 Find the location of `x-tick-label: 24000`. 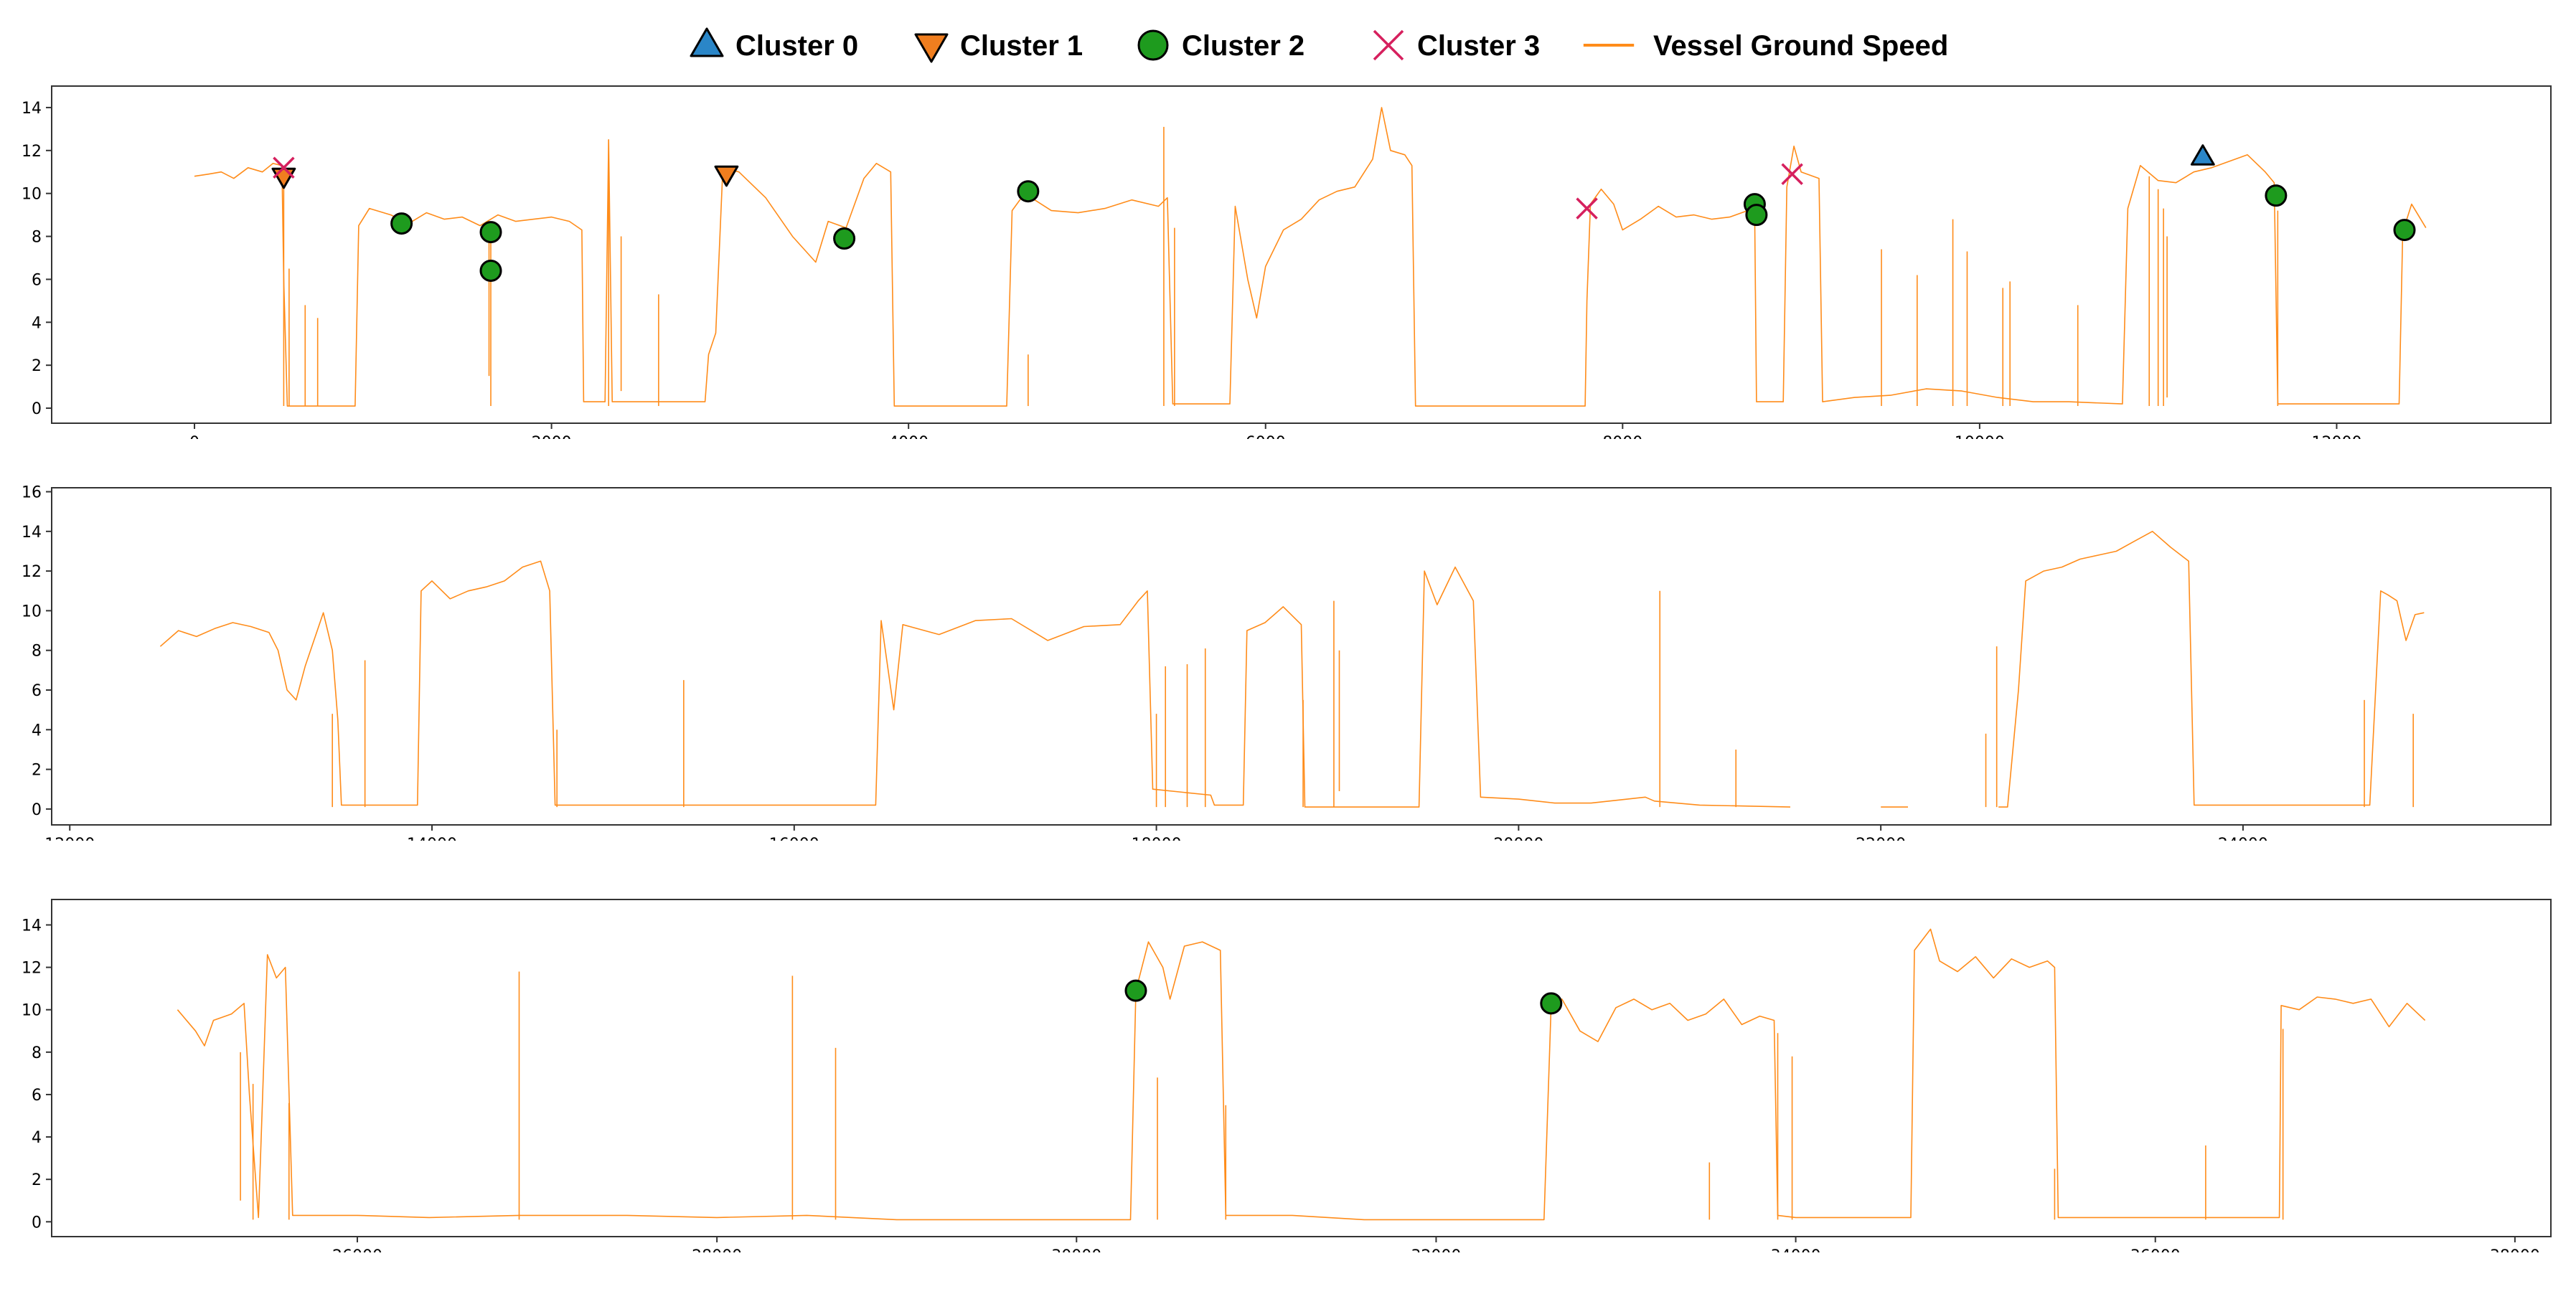

x-tick-label: 24000 is located at coordinates (2243, 838).